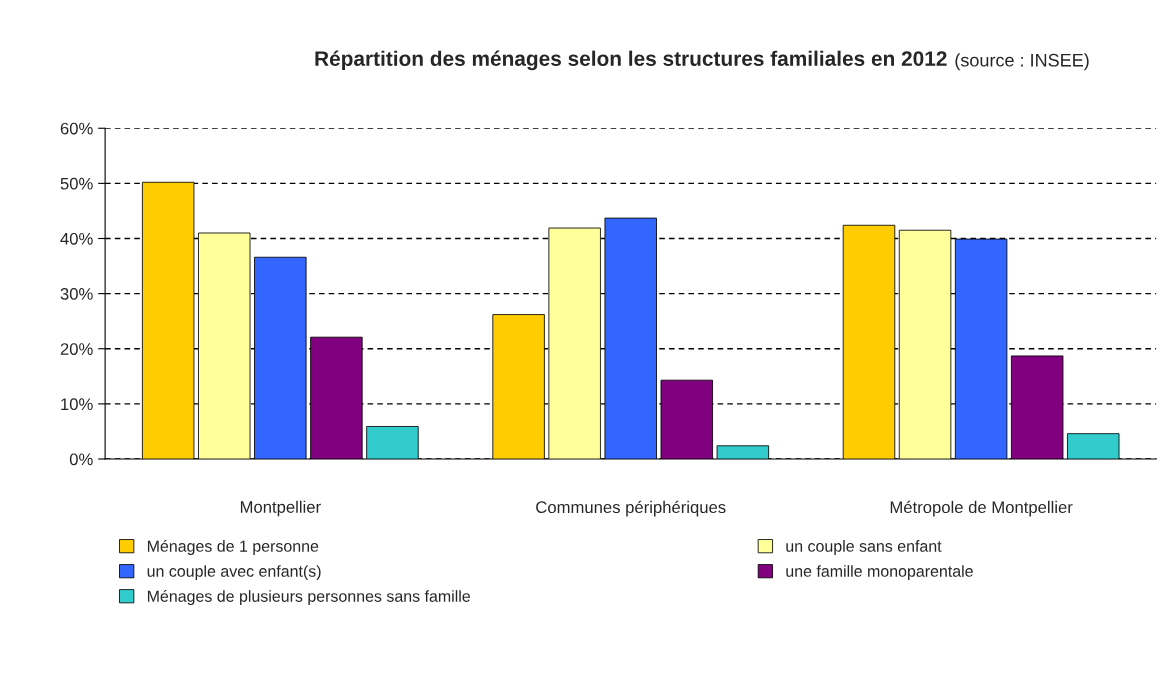 Image resolution: width=1168 pixels, height=675 pixels. I want to click on x-tick-label: Montpellier, so click(280, 508).